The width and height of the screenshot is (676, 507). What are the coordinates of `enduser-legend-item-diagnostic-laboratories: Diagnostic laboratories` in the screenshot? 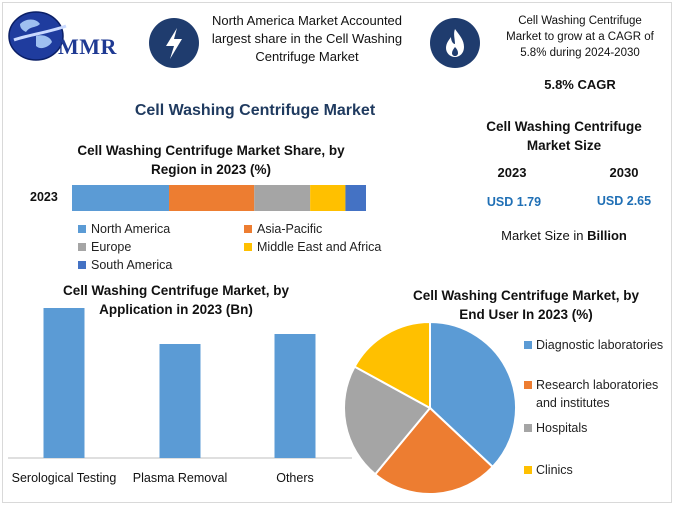 It's located at (598, 345).